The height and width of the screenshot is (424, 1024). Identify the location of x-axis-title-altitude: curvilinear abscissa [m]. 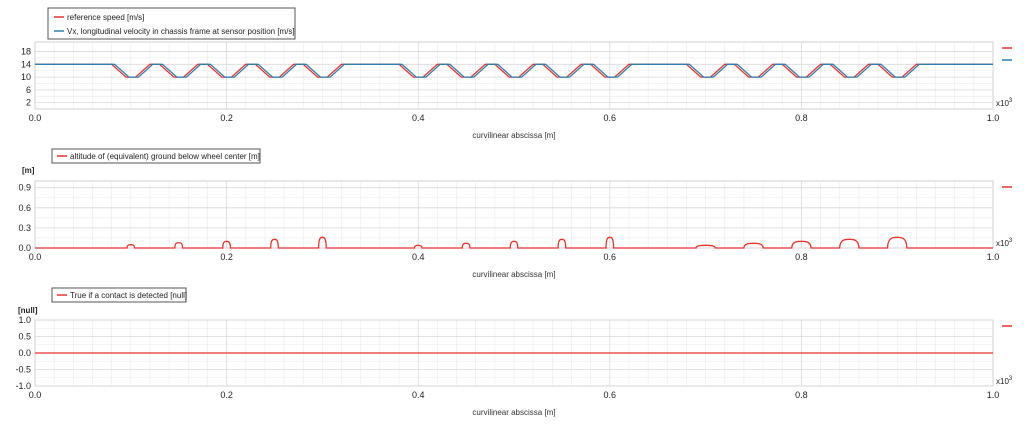
(513, 274).